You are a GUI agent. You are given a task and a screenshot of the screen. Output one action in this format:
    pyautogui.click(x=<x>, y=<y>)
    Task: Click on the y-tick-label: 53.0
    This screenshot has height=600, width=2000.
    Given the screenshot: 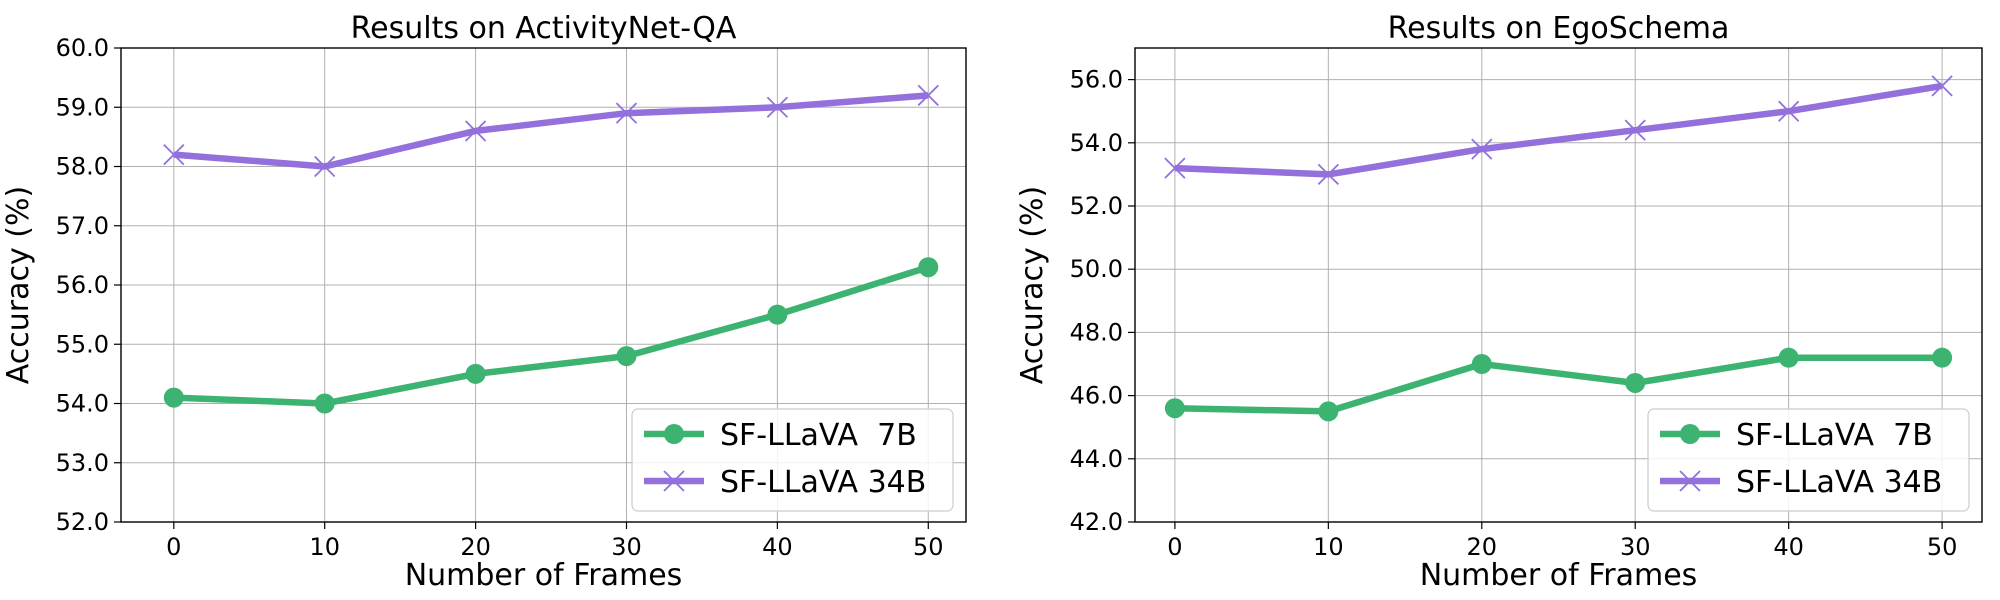 What is the action you would take?
    pyautogui.click(x=82, y=463)
    